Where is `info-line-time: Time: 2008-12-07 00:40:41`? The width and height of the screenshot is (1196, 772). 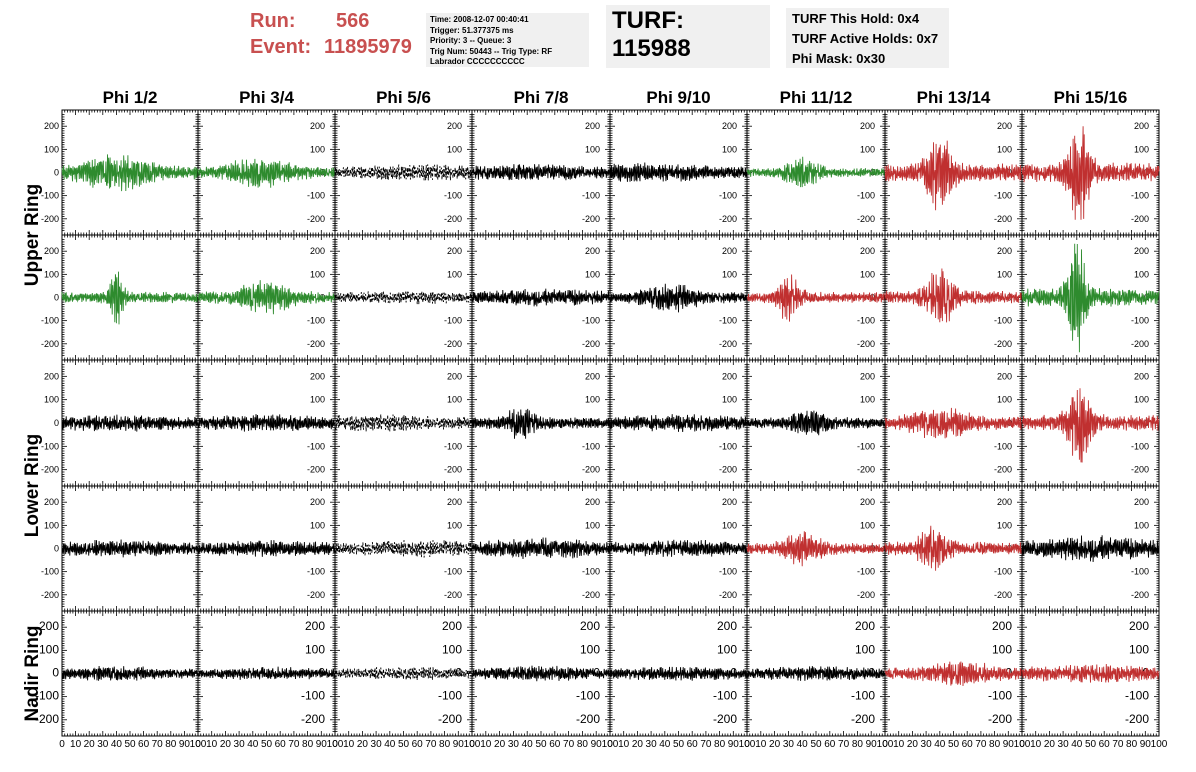 info-line-time: Time: 2008-12-07 00:40:41 is located at coordinates (479, 19).